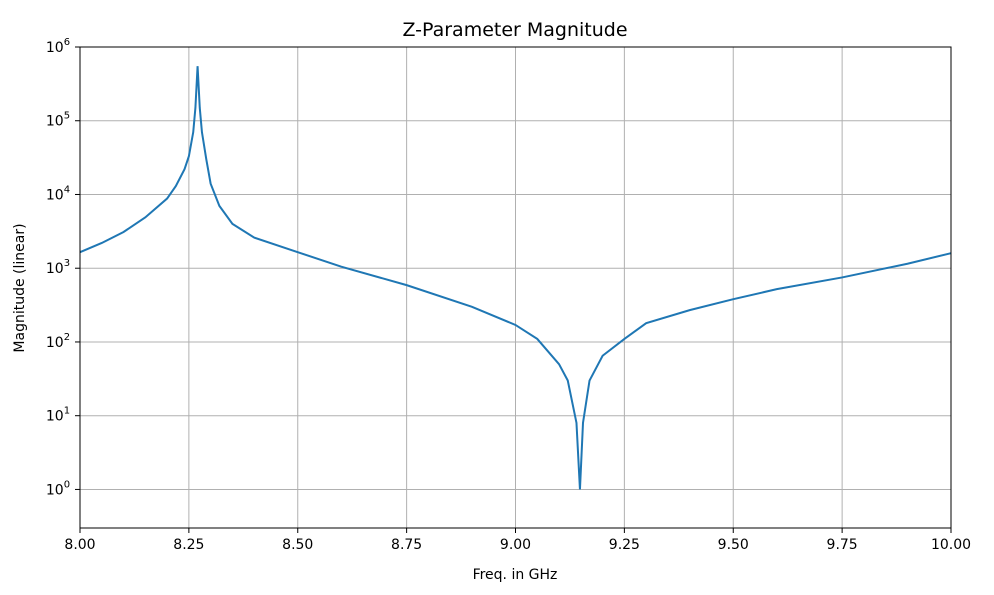 The width and height of the screenshot is (994, 595). I want to click on x-tick-label: 8.50, so click(297, 545).